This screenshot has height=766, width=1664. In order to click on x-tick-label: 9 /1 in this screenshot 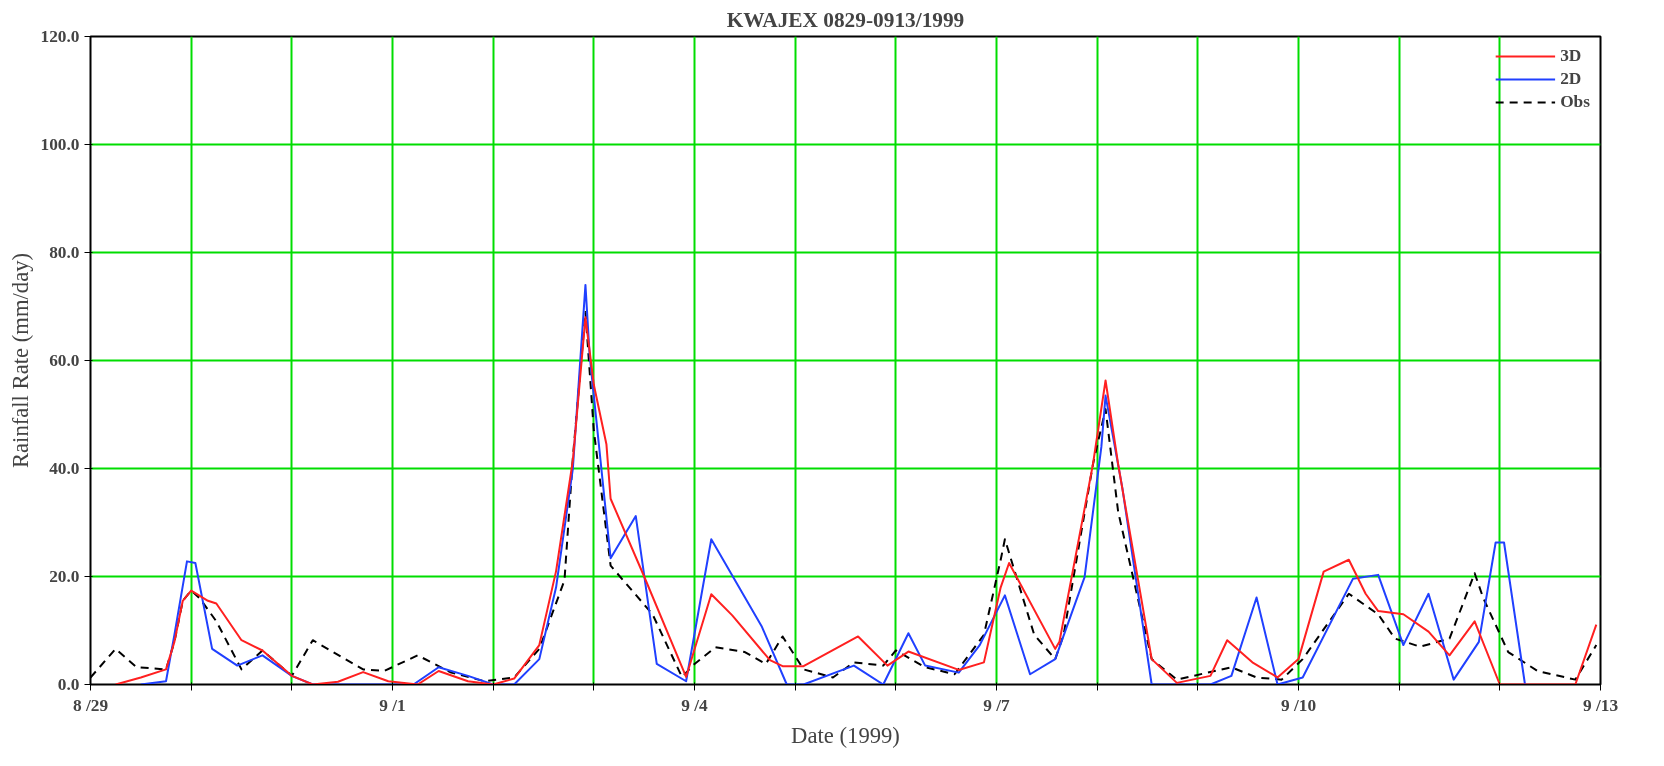, I will do `click(392, 705)`.